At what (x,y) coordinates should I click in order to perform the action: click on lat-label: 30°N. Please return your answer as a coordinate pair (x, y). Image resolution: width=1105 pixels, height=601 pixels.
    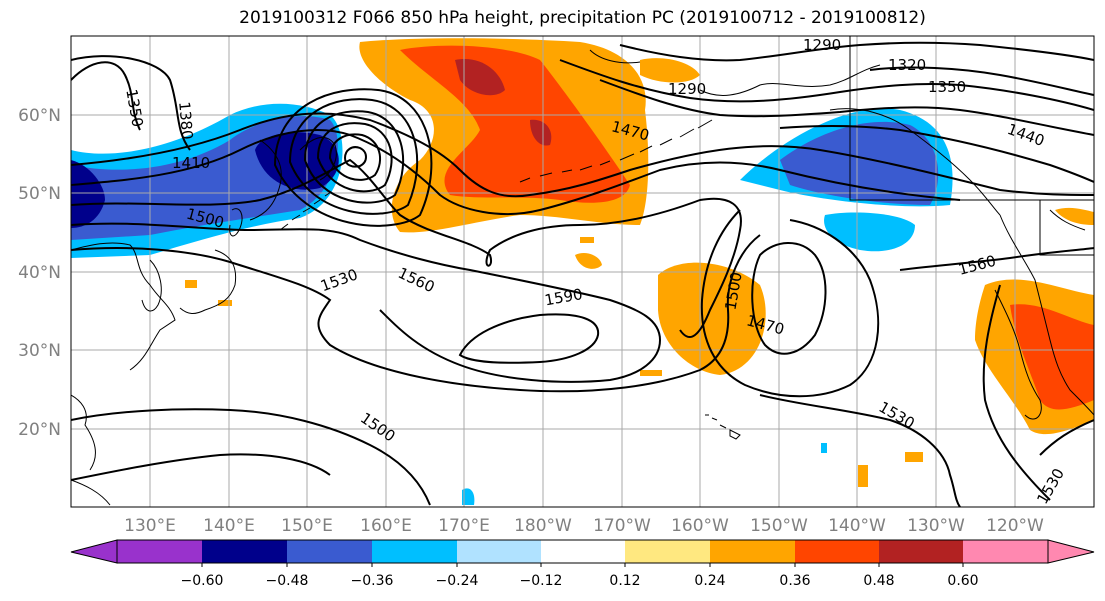
    Looking at the image, I should click on (39, 351).